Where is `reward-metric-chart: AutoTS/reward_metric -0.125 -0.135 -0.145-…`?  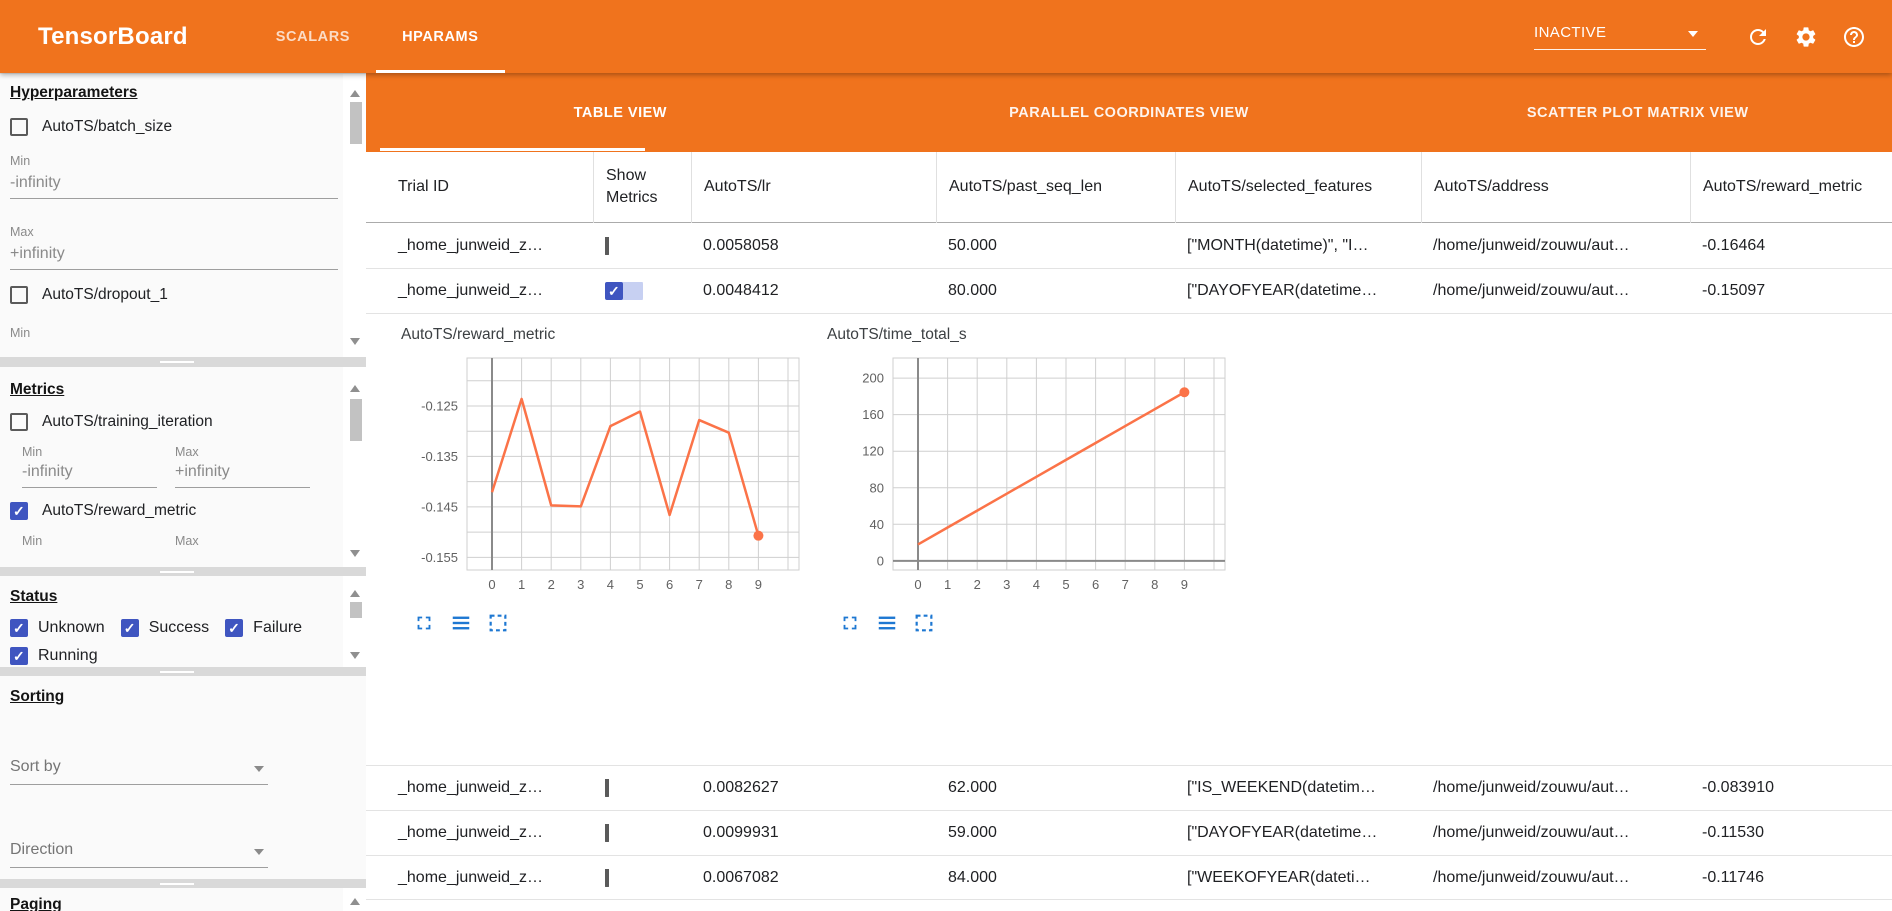
reward-metric-chart: AutoTS/reward_metric -0.125 -0.135 -0.145-… is located at coordinates (602, 480).